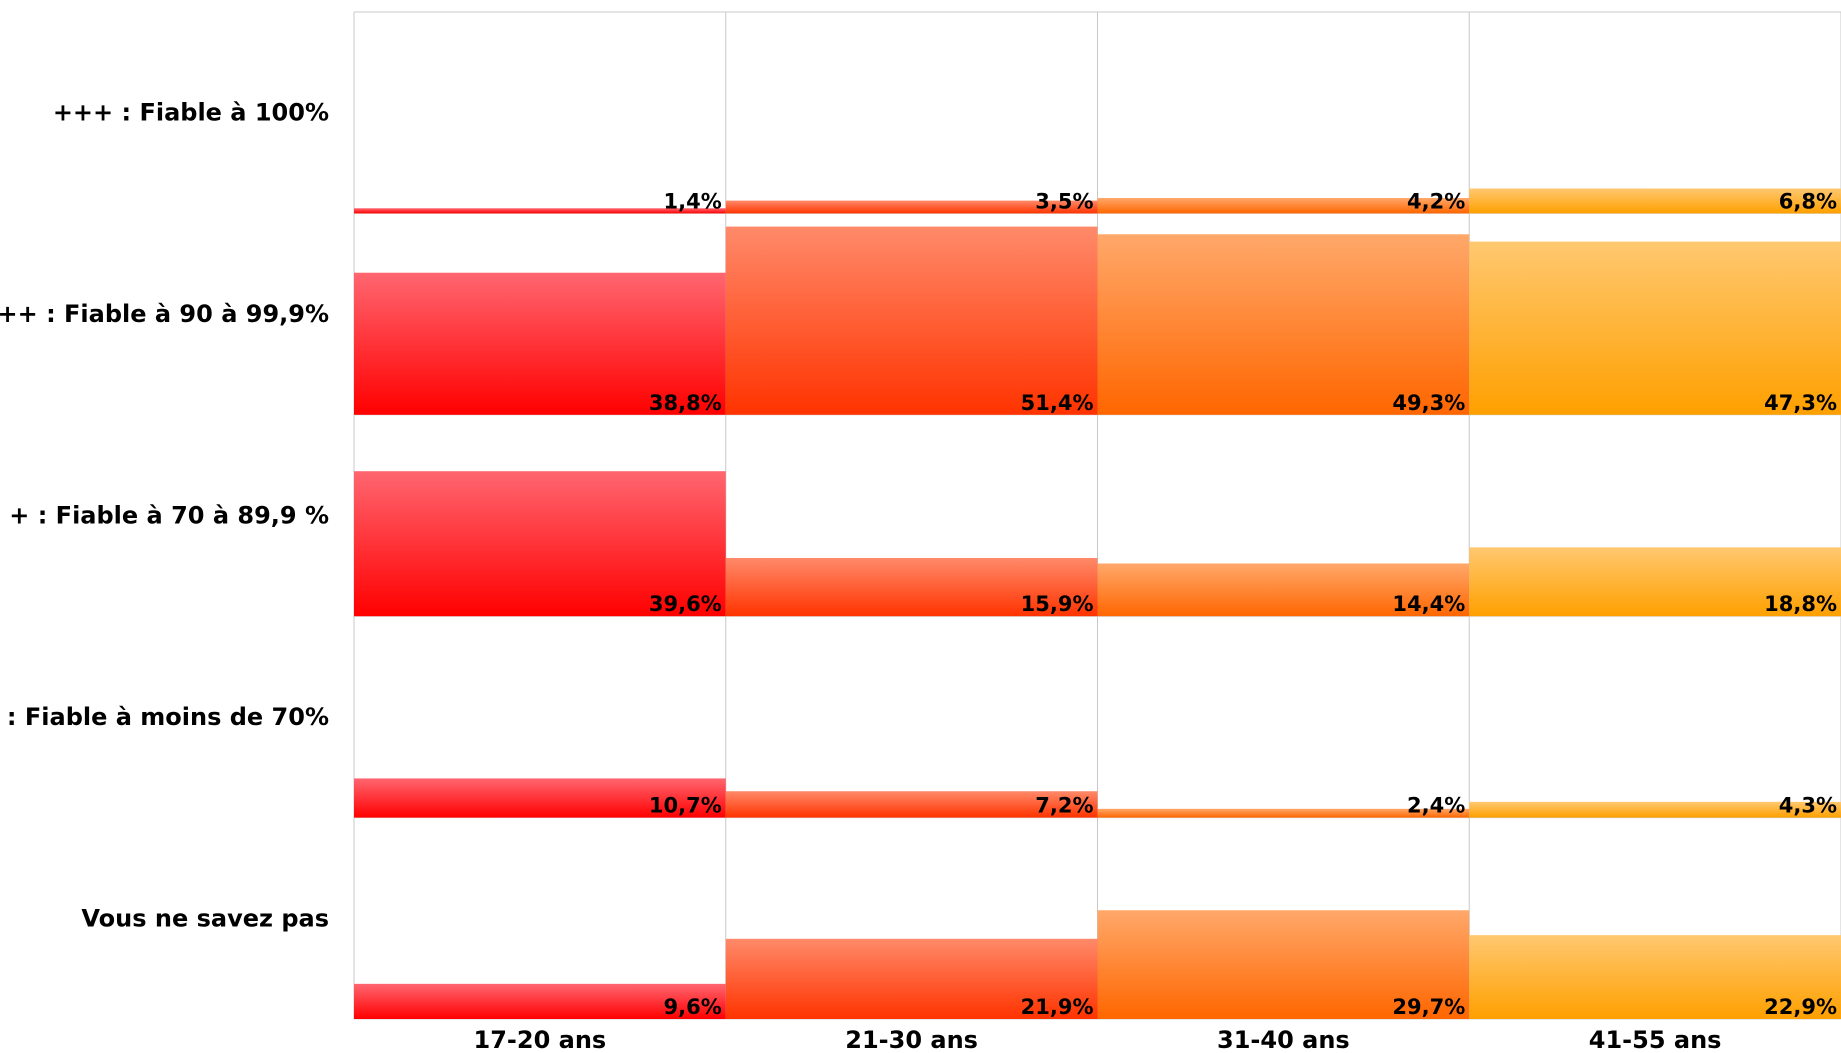 The width and height of the screenshot is (1841, 1053). I want to click on bar-value-label: 15,9%, so click(1057, 604).